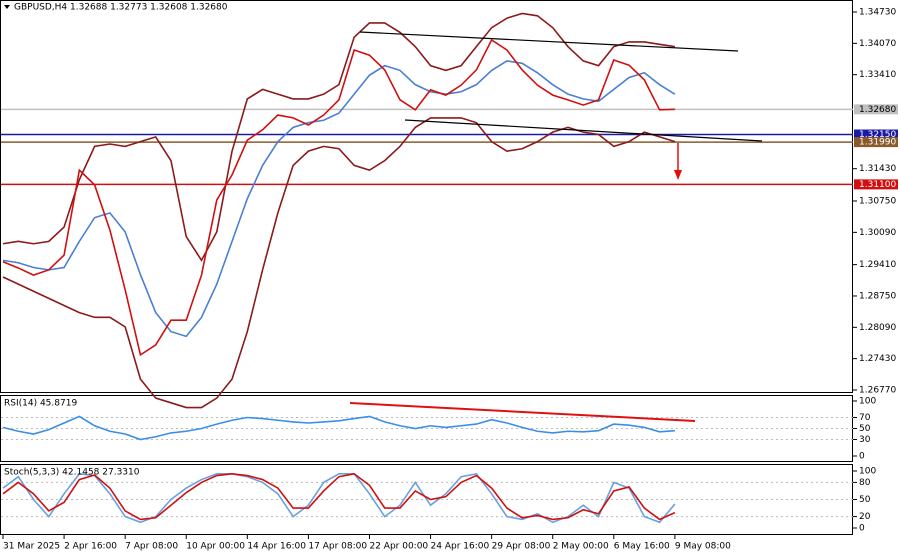  What do you see at coordinates (703, 547) in the screenshot?
I see `x-tick-label: 9 May 08:00` at bounding box center [703, 547].